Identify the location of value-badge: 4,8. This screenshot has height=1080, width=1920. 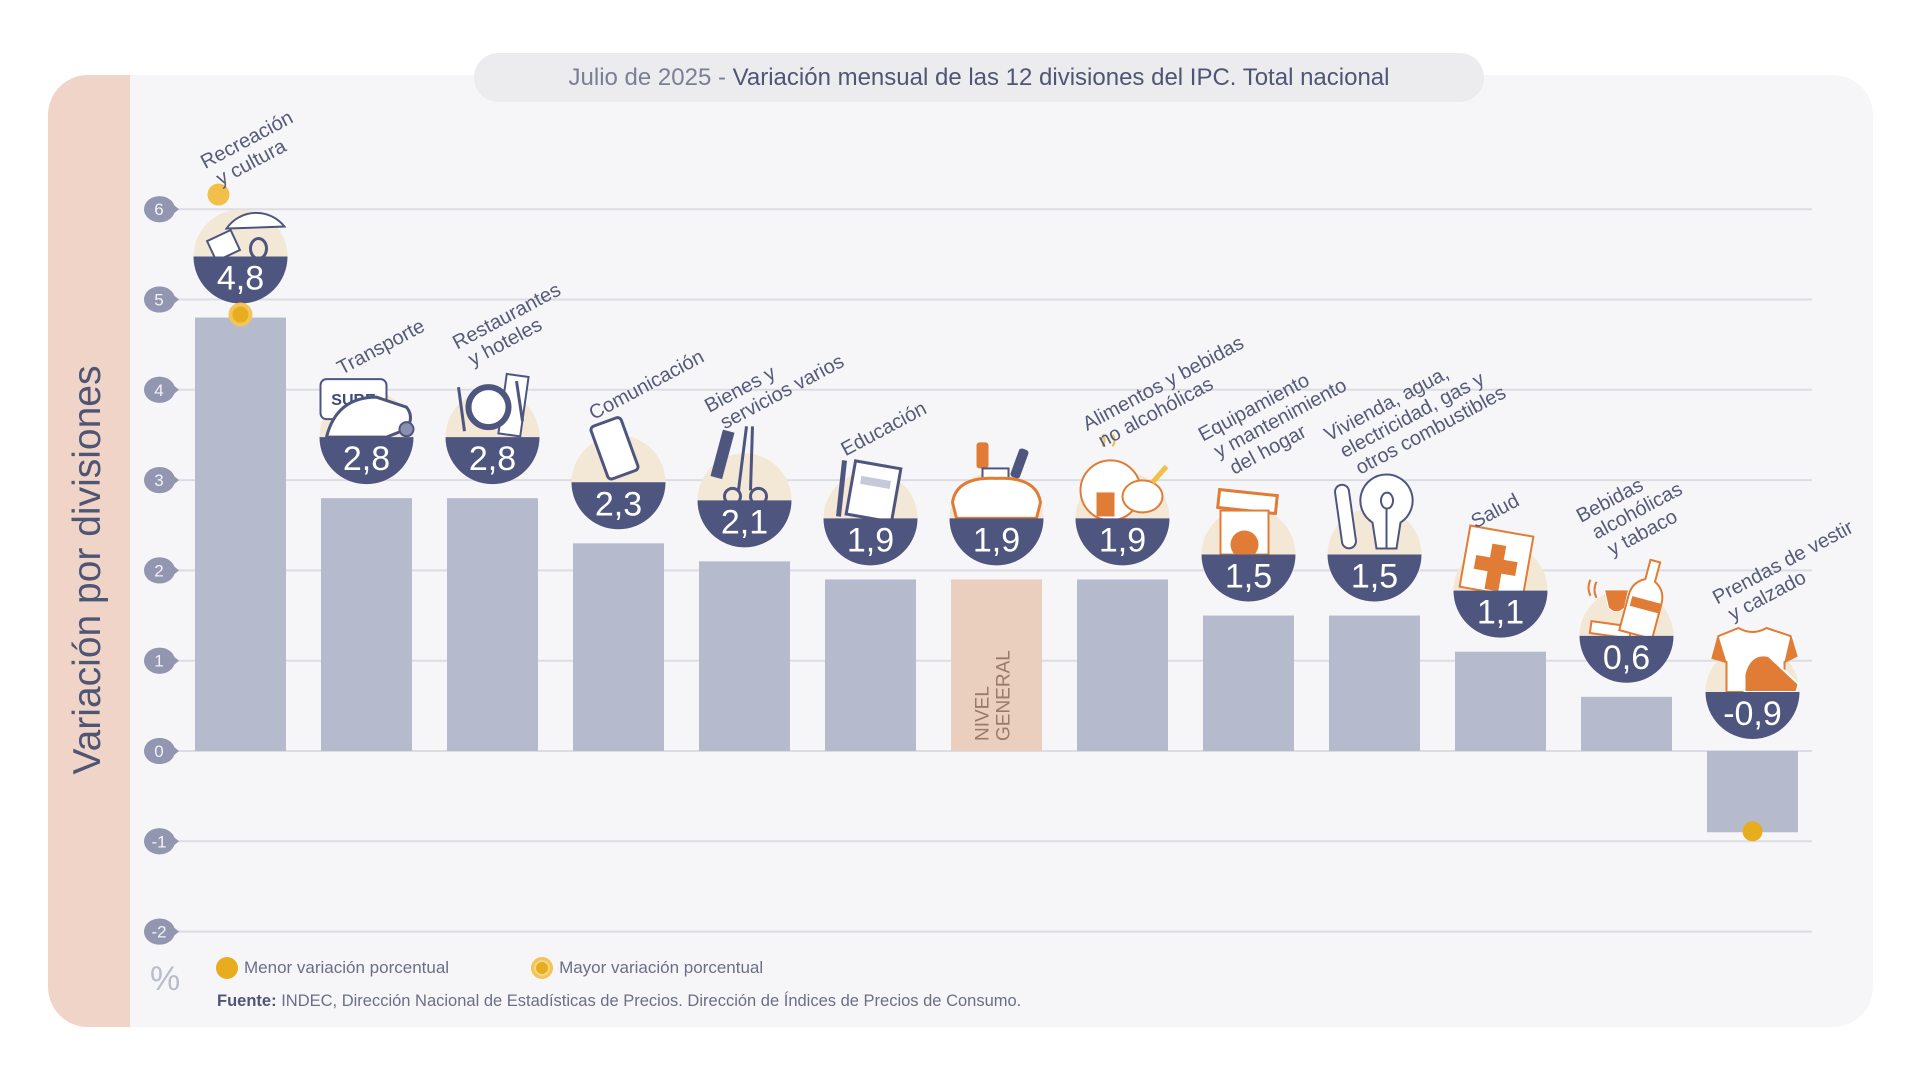
(240, 243).